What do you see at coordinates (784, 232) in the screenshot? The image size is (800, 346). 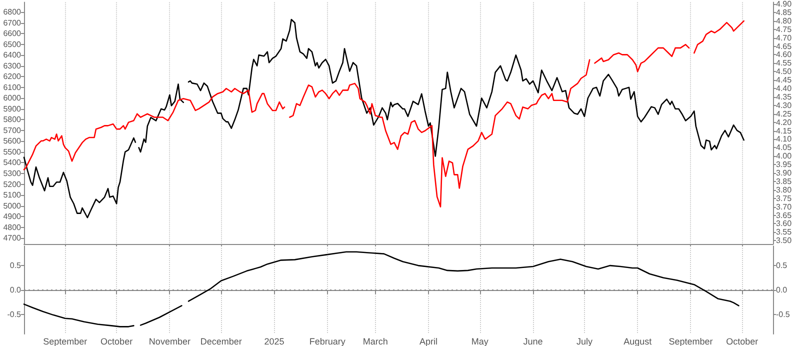 I see `y2-tick-label: 3.55` at bounding box center [784, 232].